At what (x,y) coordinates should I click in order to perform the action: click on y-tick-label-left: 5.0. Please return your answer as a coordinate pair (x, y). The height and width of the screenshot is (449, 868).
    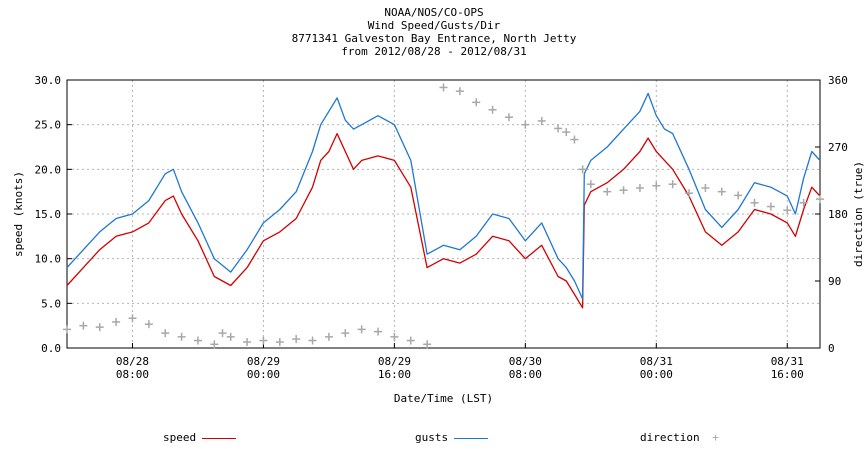
    Looking at the image, I should click on (51, 303).